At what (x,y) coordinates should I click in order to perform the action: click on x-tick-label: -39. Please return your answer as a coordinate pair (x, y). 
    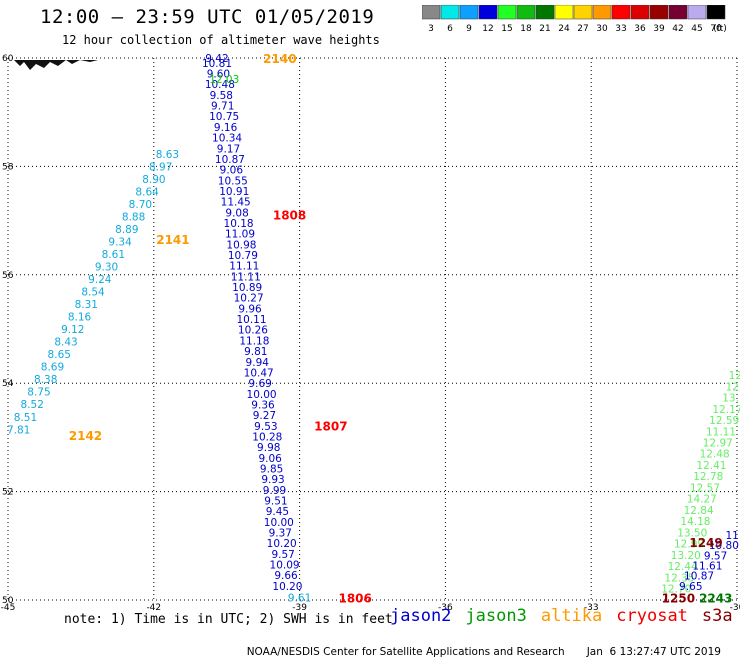
    Looking at the image, I should click on (299, 608).